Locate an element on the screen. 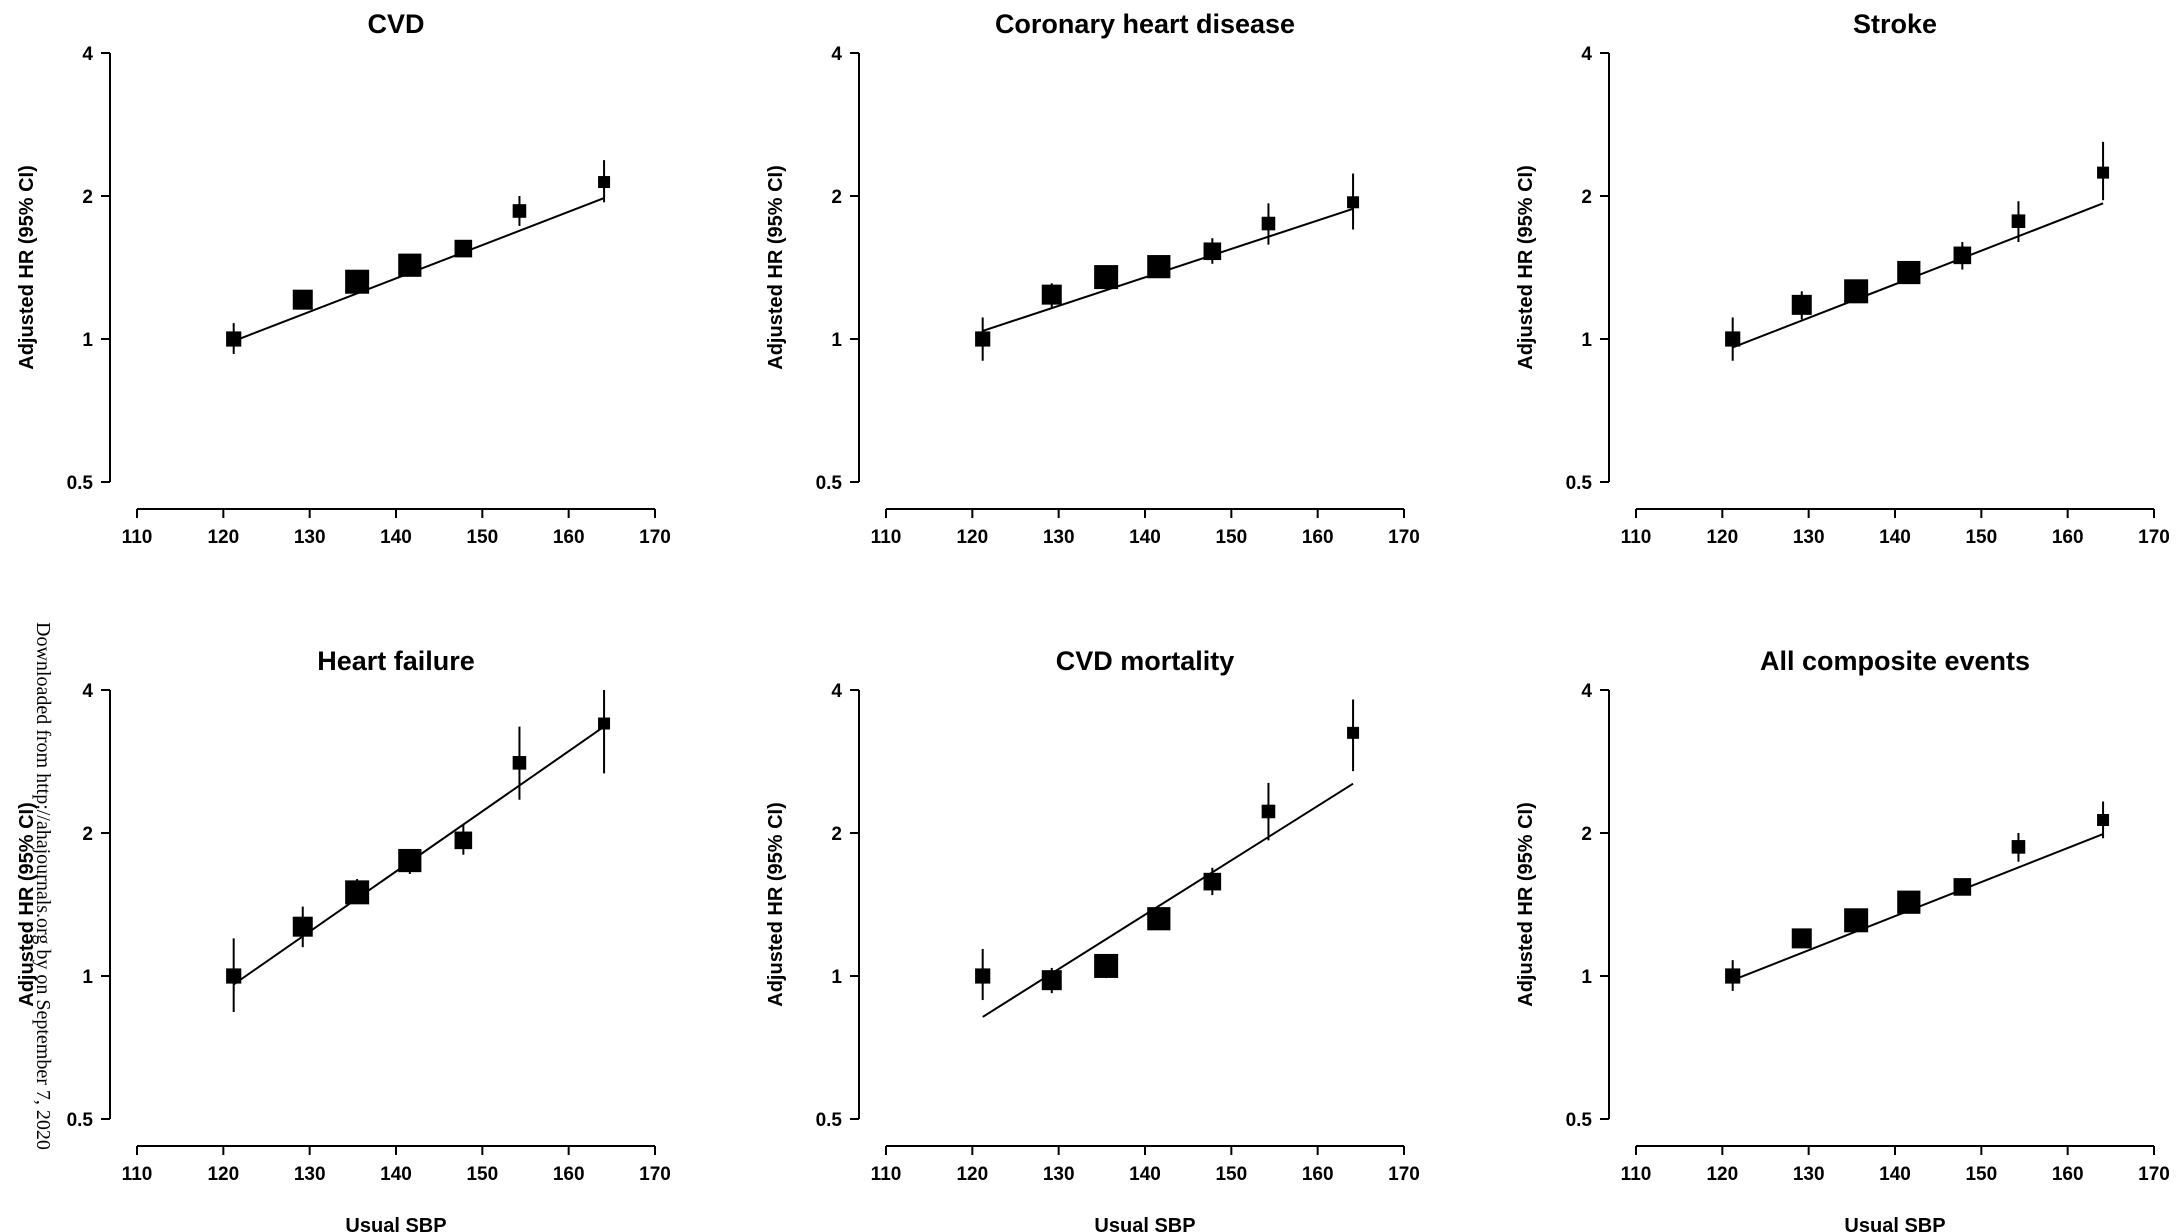 The width and height of the screenshot is (2183, 1232). panel-title: Stroke is located at coordinates (1895, 24).